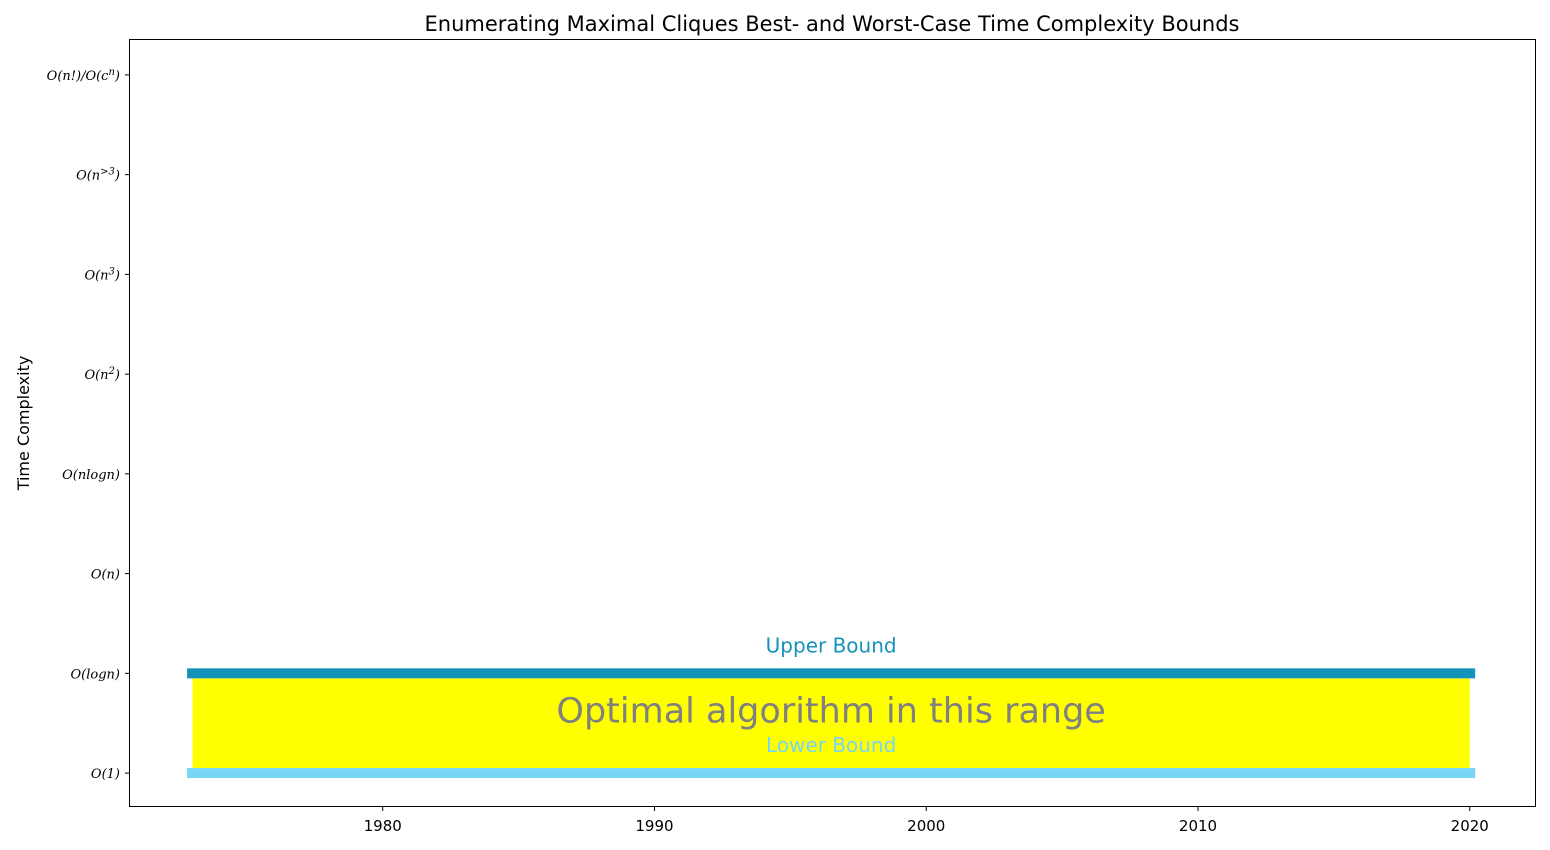  Describe the element at coordinates (105, 575) in the screenshot. I see `y-tick-label: O(n)` at that location.